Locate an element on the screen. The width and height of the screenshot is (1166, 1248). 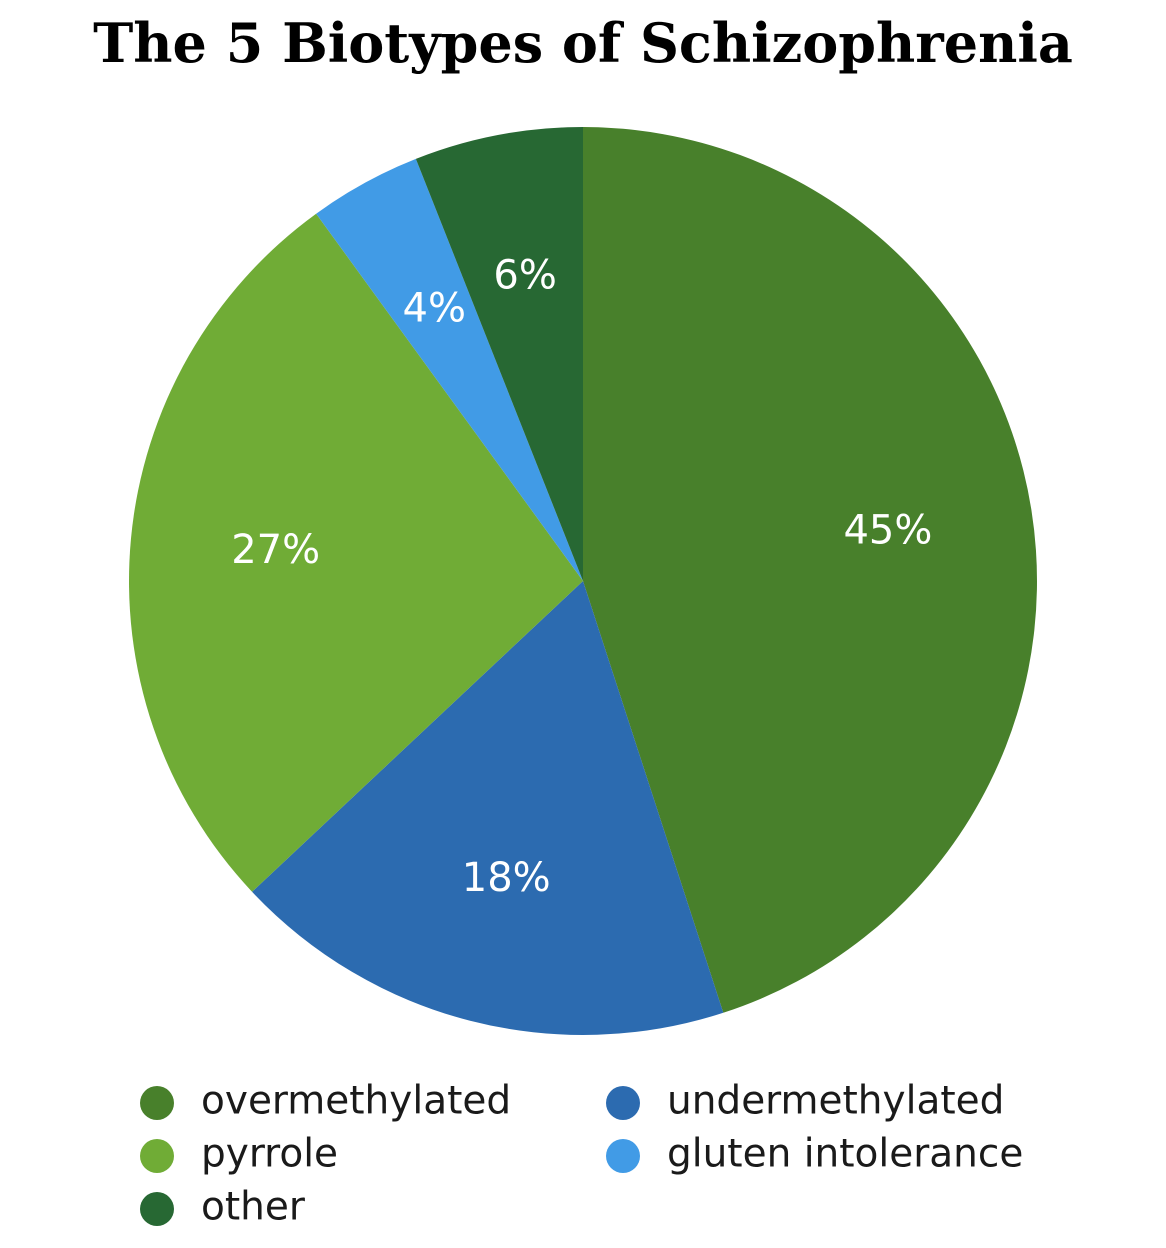
pie-slice-gluten-intolerance is located at coordinates (449, 369).